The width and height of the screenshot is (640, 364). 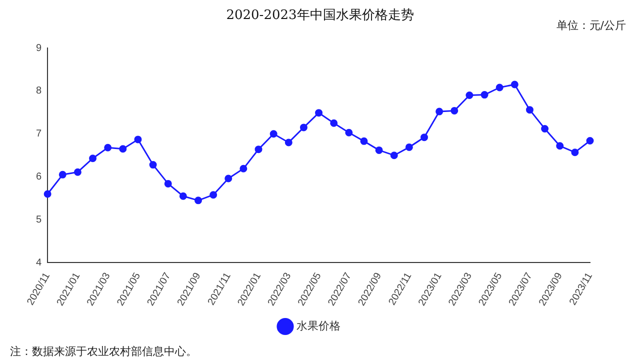 What do you see at coordinates (39, 134) in the screenshot?
I see `y-tick-label: 7` at bounding box center [39, 134].